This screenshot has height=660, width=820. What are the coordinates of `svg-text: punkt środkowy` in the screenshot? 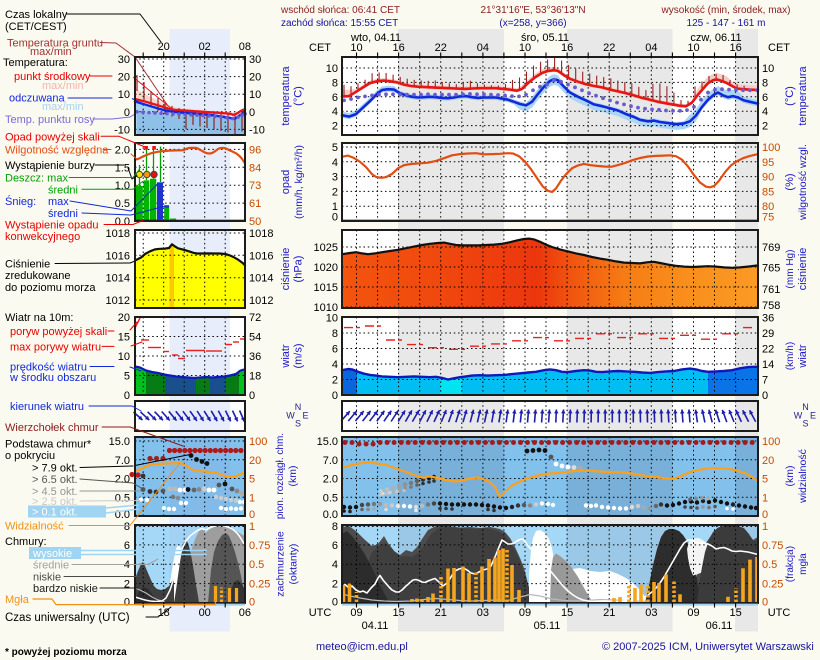 It's located at (52, 77).